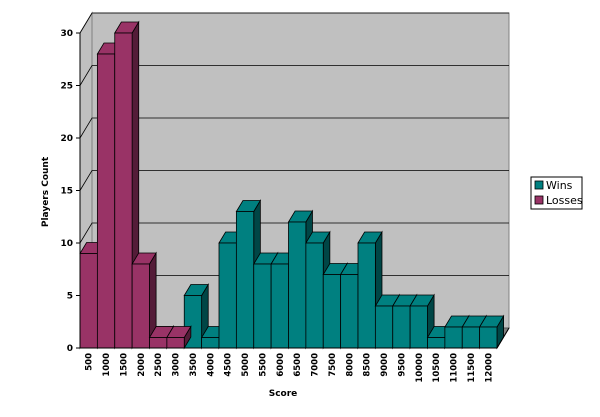 This screenshot has width=600, height=417. I want to click on y-tick-label: 10, so click(66, 244).